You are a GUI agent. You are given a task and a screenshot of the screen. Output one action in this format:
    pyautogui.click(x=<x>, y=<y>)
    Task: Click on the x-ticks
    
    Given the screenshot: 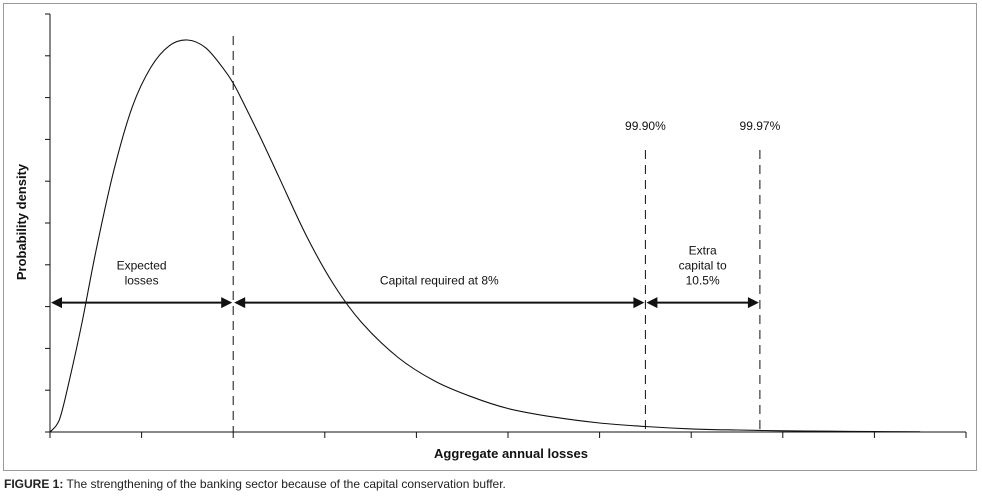 What is the action you would take?
    pyautogui.click(x=508, y=435)
    